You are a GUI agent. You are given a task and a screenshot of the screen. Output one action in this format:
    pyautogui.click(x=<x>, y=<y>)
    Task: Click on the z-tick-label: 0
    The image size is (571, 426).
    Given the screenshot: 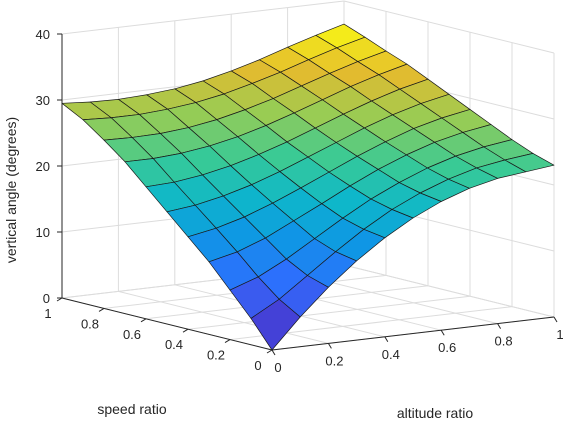 What is the action you would take?
    pyautogui.click(x=46, y=298)
    